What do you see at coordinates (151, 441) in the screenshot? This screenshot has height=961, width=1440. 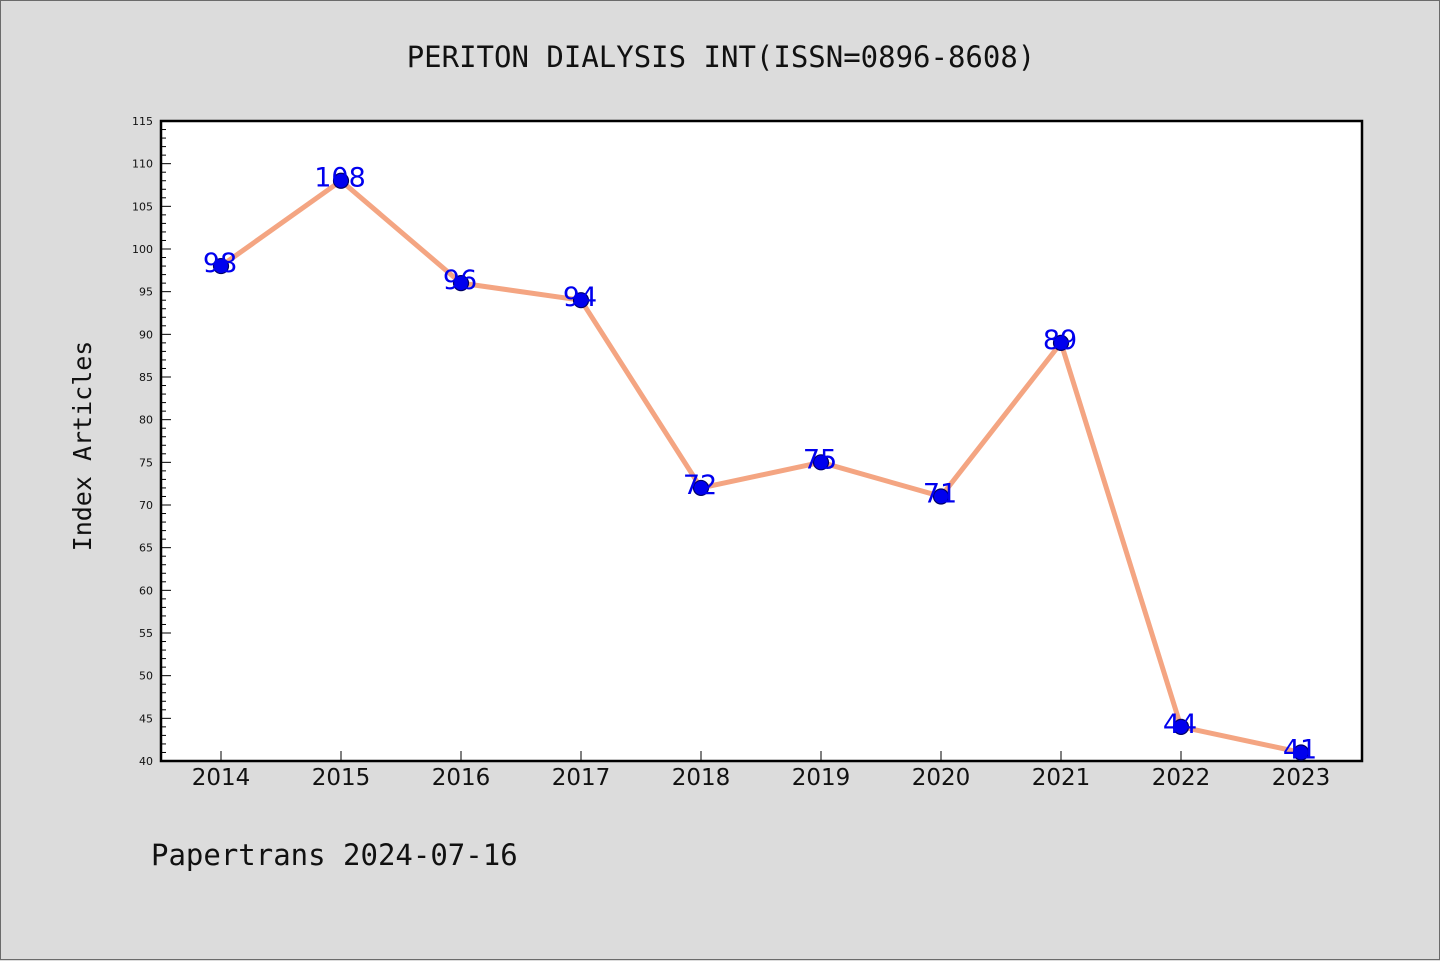 I see `y-axis: 40 45 50 55 60 65 70 75 80 85 90 95 100 105 110 115` at bounding box center [151, 441].